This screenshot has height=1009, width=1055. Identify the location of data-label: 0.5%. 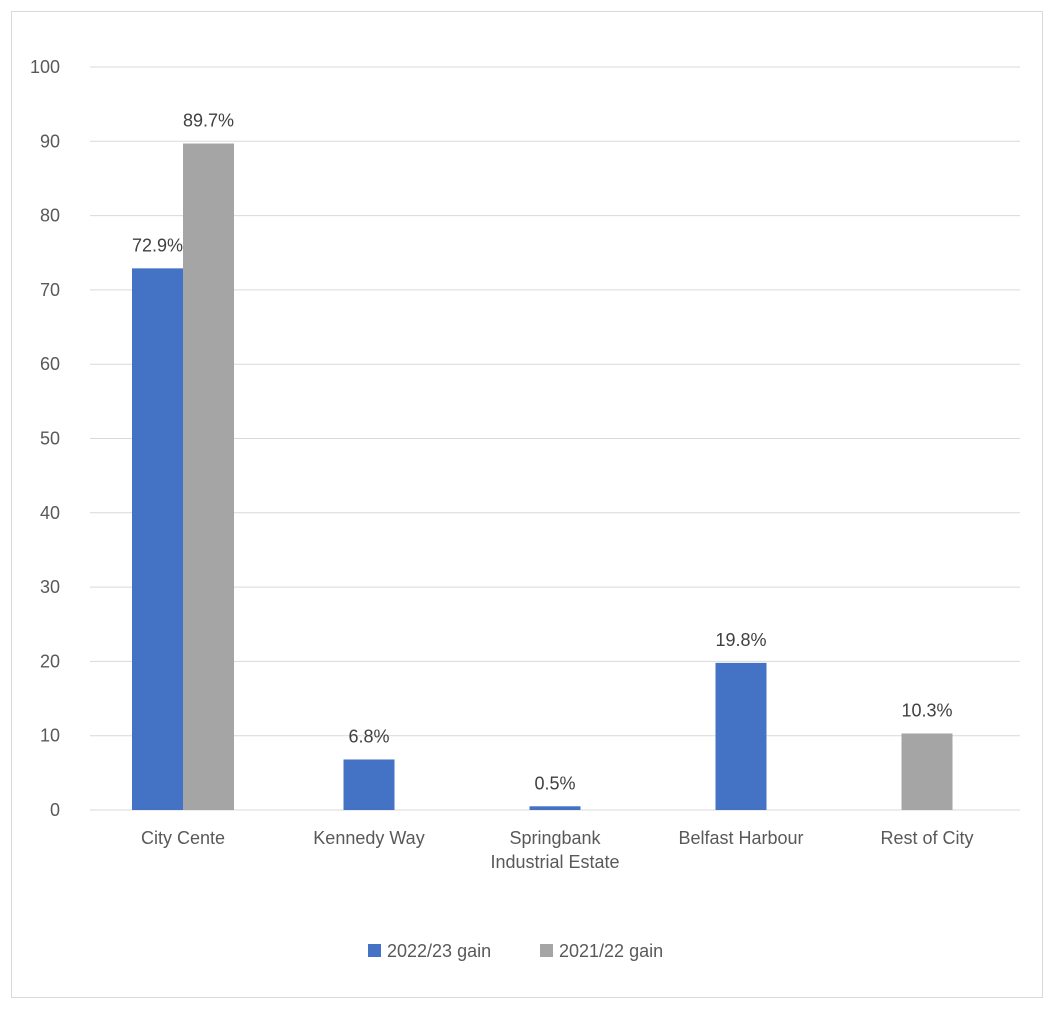
(554, 783).